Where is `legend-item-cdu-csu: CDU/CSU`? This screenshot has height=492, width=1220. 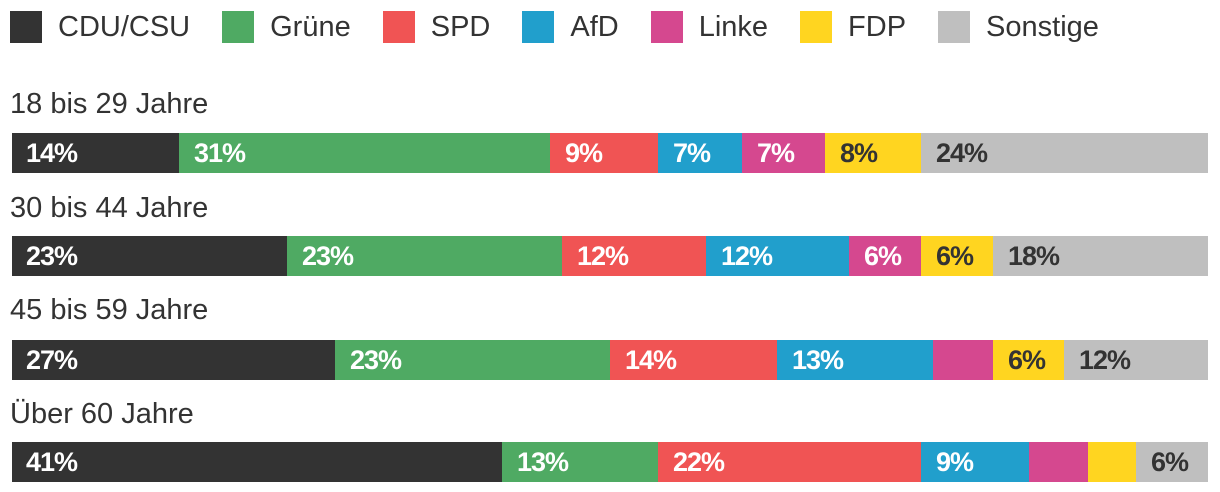 legend-item-cdu-csu: CDU/CSU is located at coordinates (100, 27).